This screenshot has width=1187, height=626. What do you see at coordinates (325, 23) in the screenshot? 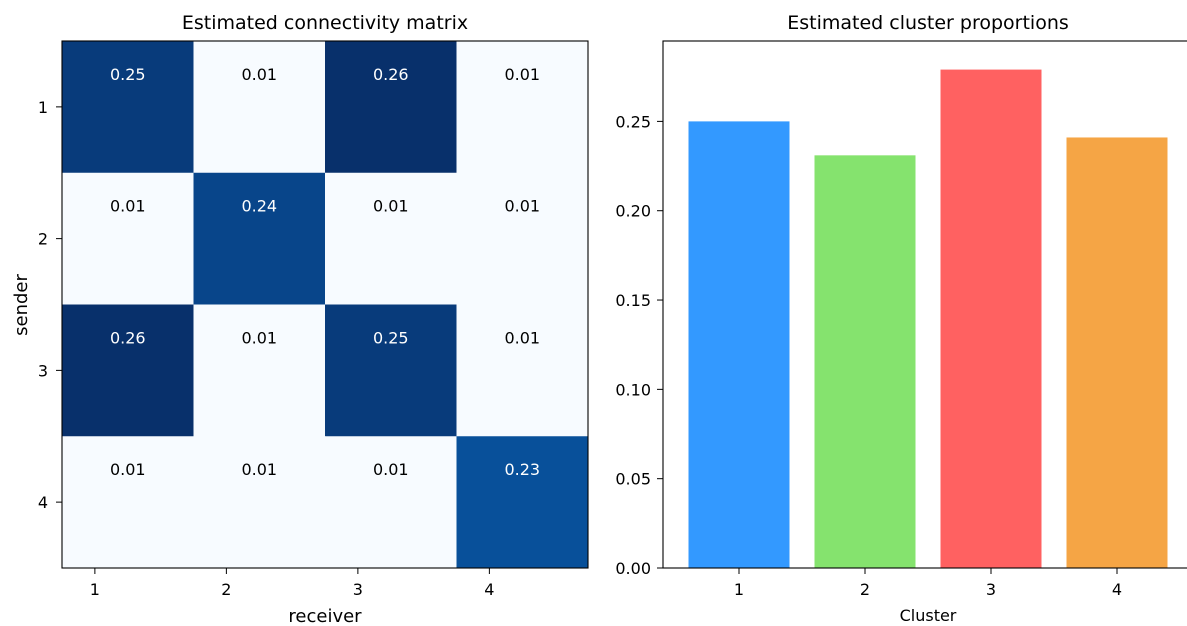
I see `heatmap-title: Estimated connectivity matrix` at bounding box center [325, 23].